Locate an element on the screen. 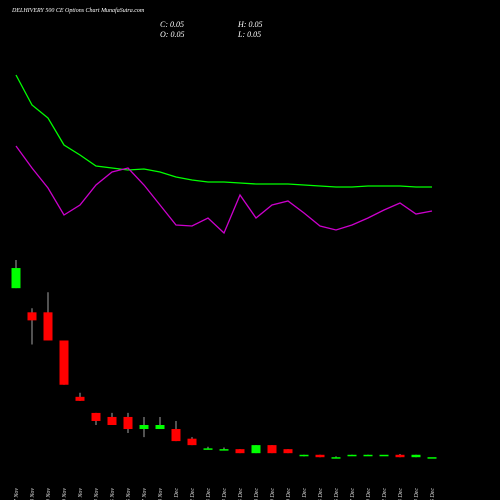 The width and height of the screenshot is (500, 500). x-tick-label: 15 Dec is located at coordinates (321, 494).